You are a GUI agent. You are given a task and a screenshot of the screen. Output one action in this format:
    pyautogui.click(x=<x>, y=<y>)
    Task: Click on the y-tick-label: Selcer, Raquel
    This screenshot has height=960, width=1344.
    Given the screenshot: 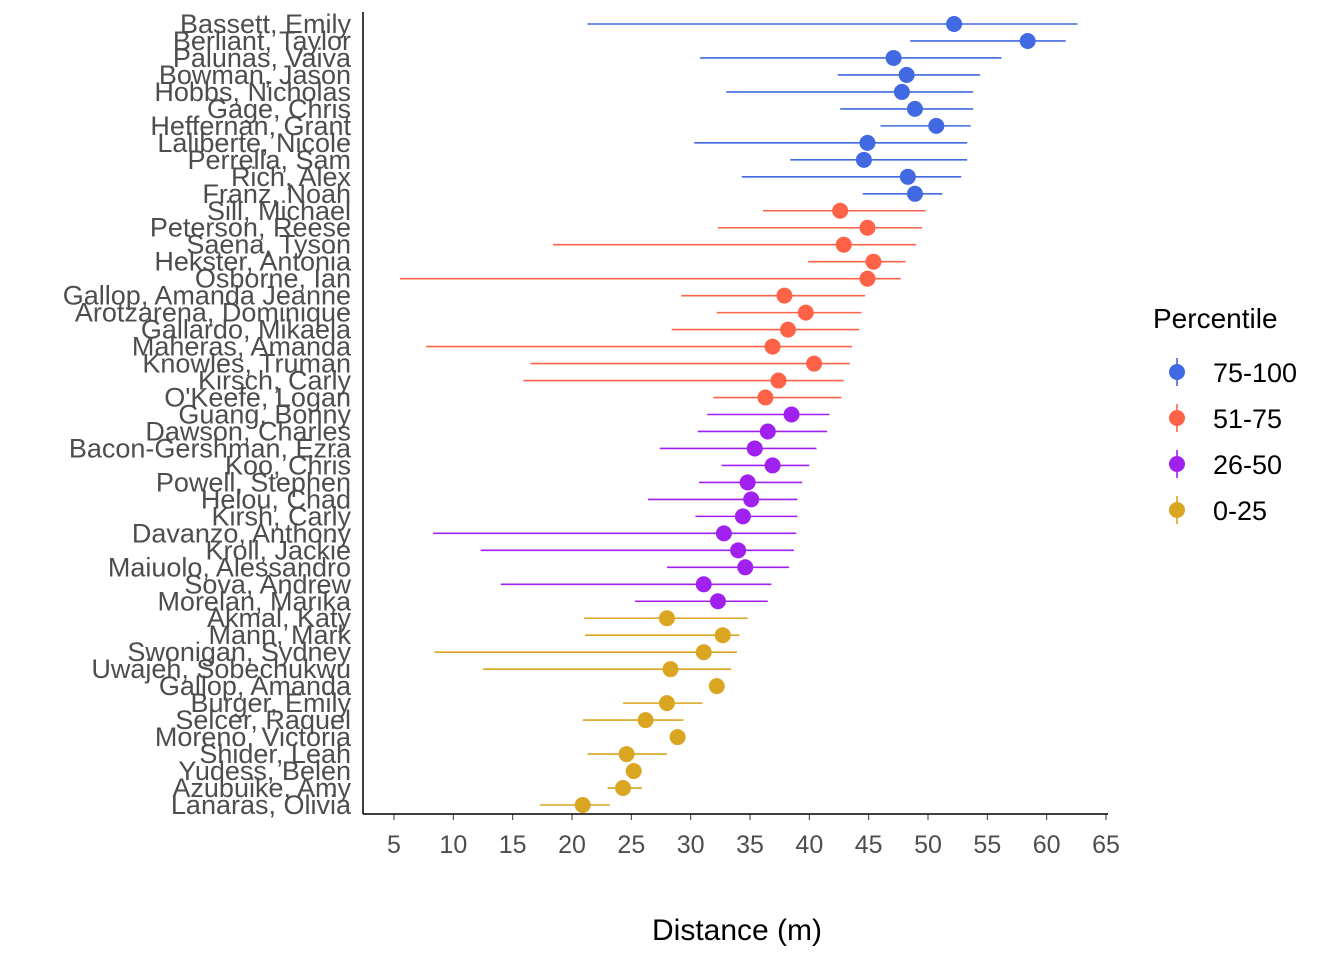 What is the action you would take?
    pyautogui.click(x=263, y=720)
    